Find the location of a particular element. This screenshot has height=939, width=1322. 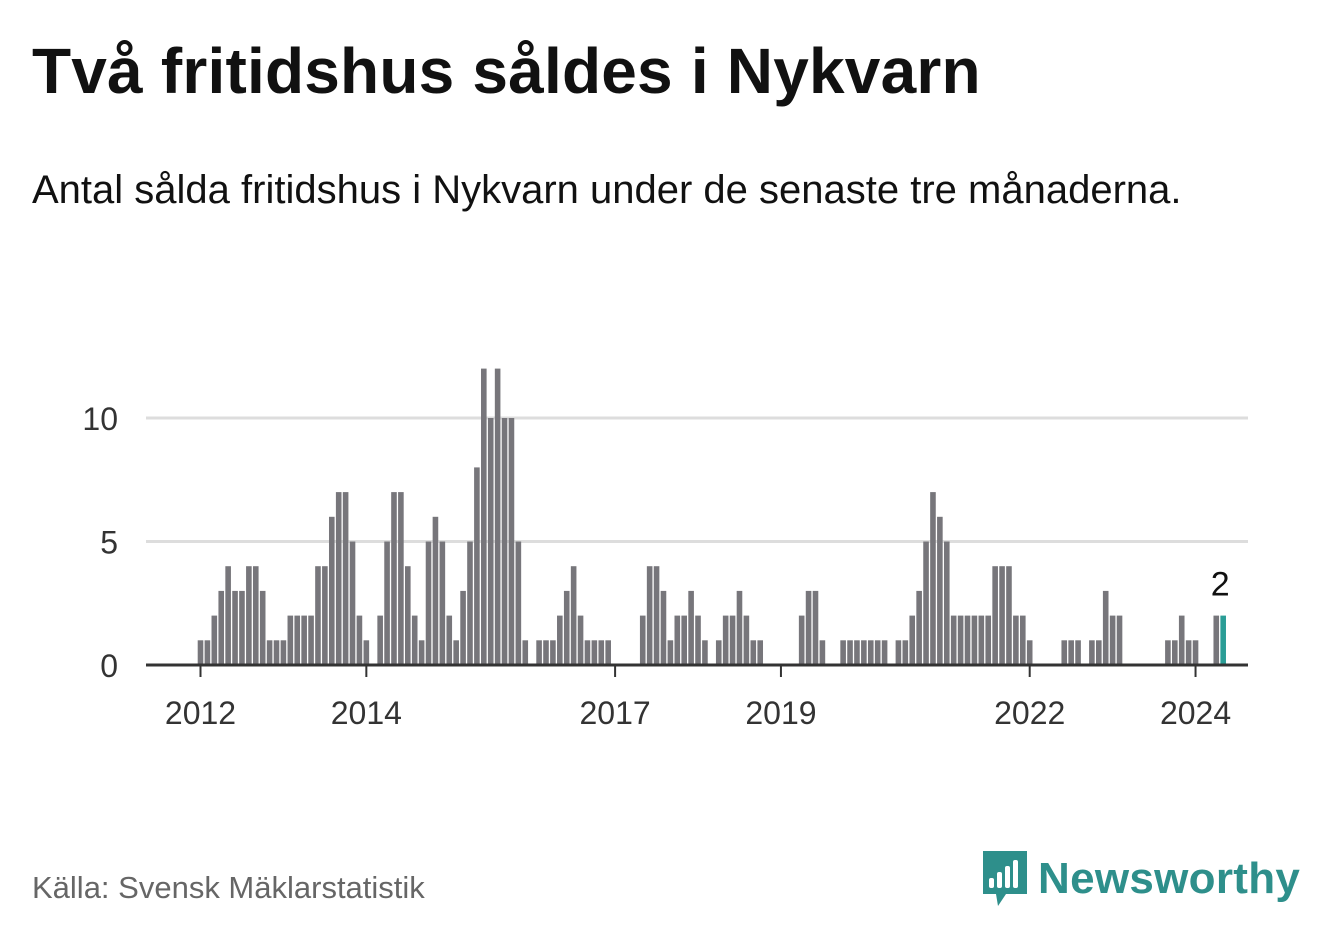

x-tick-label: 2024 is located at coordinates (1195, 713).